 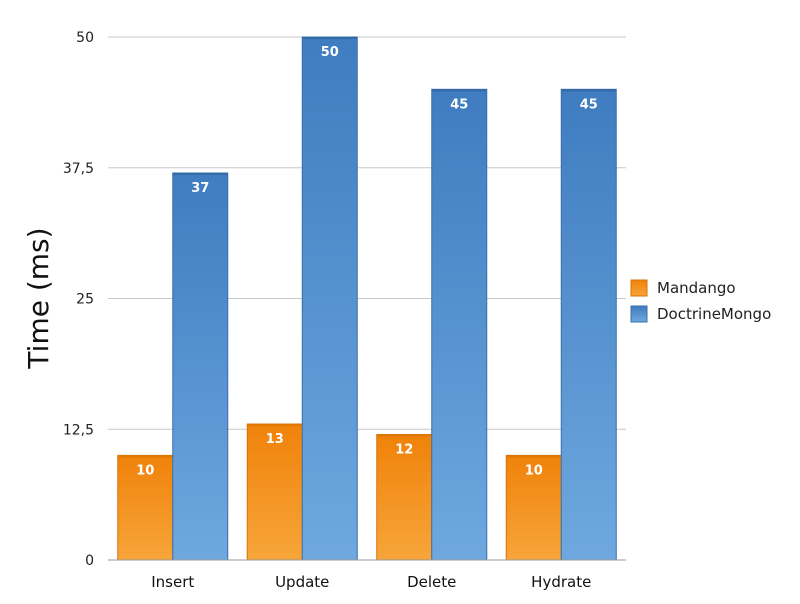 I want to click on data-label: 37, so click(x=200, y=188).